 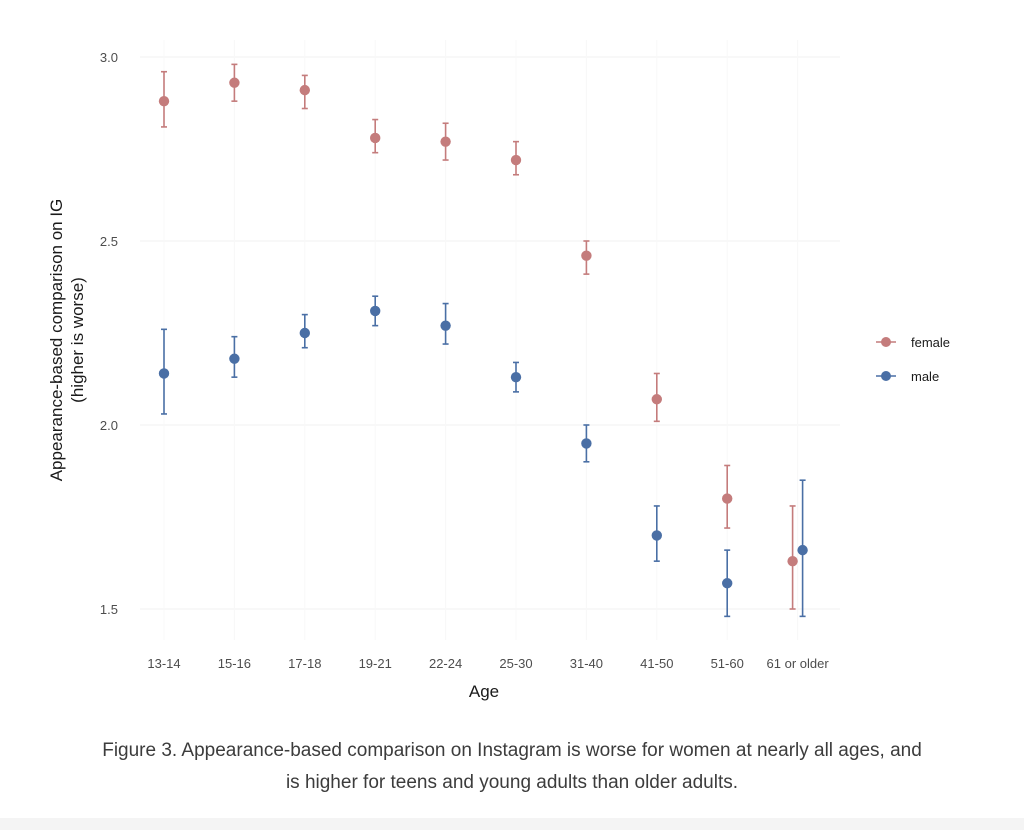 What do you see at coordinates (727, 663) in the screenshot?
I see `x-tick-label: 51-60` at bounding box center [727, 663].